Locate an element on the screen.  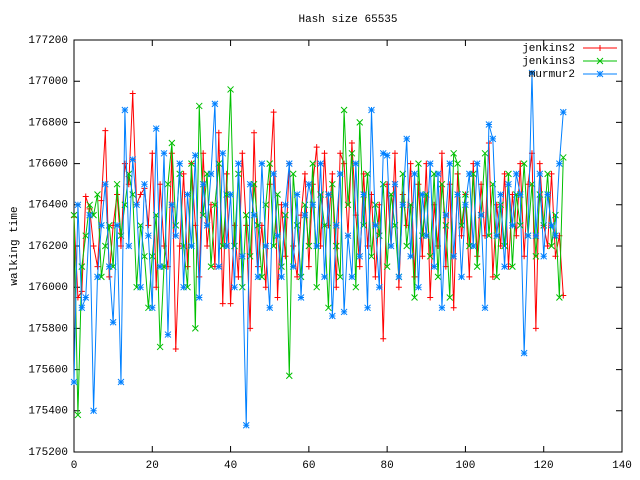
y-tick-label: 176200 is located at coordinates (48, 247).